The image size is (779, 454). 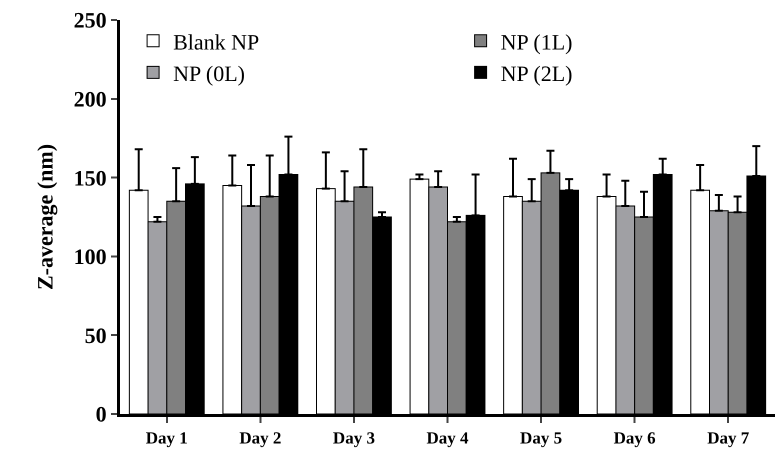 What do you see at coordinates (448, 438) in the screenshot?
I see `x-tick-label: Day 4` at bounding box center [448, 438].